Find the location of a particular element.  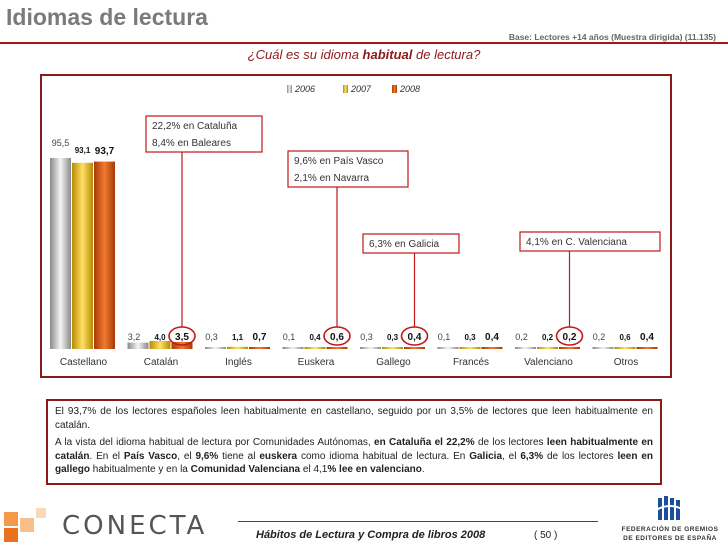

bar-inglés-2007 is located at coordinates (237, 347).